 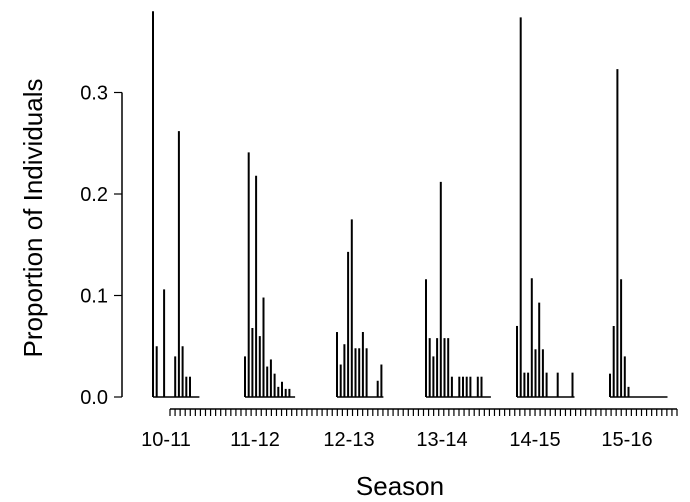 I want to click on x-tick-label: 10-11, so click(x=166, y=440).